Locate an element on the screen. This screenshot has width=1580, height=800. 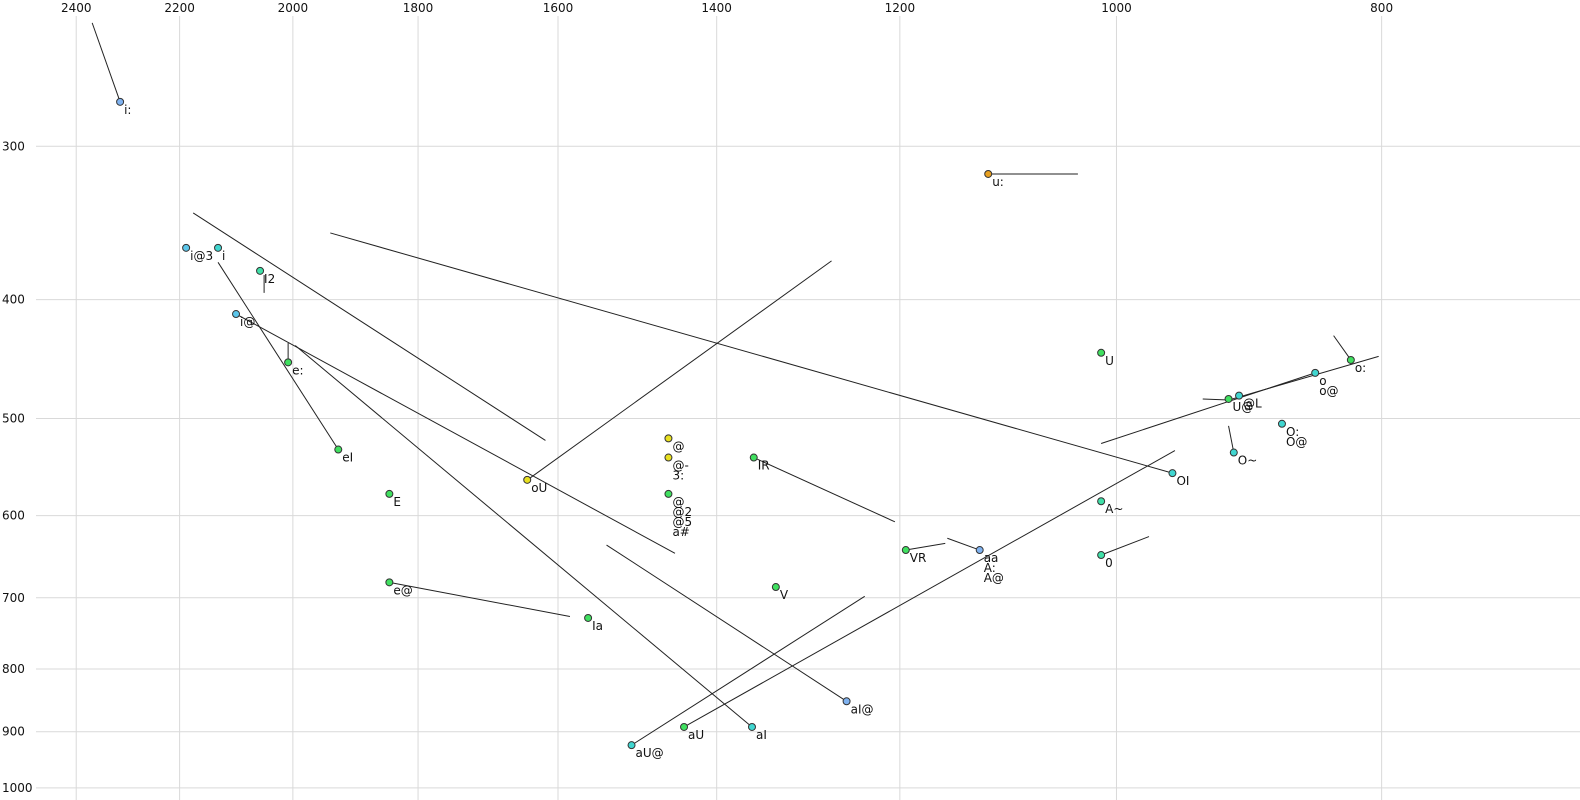
vowel-label: u: is located at coordinates (998, 182).